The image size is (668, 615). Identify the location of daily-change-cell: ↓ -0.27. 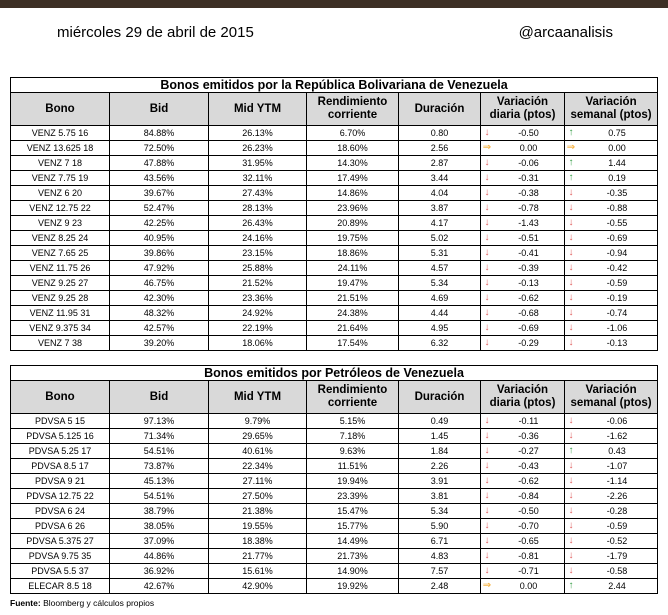
(522, 451).